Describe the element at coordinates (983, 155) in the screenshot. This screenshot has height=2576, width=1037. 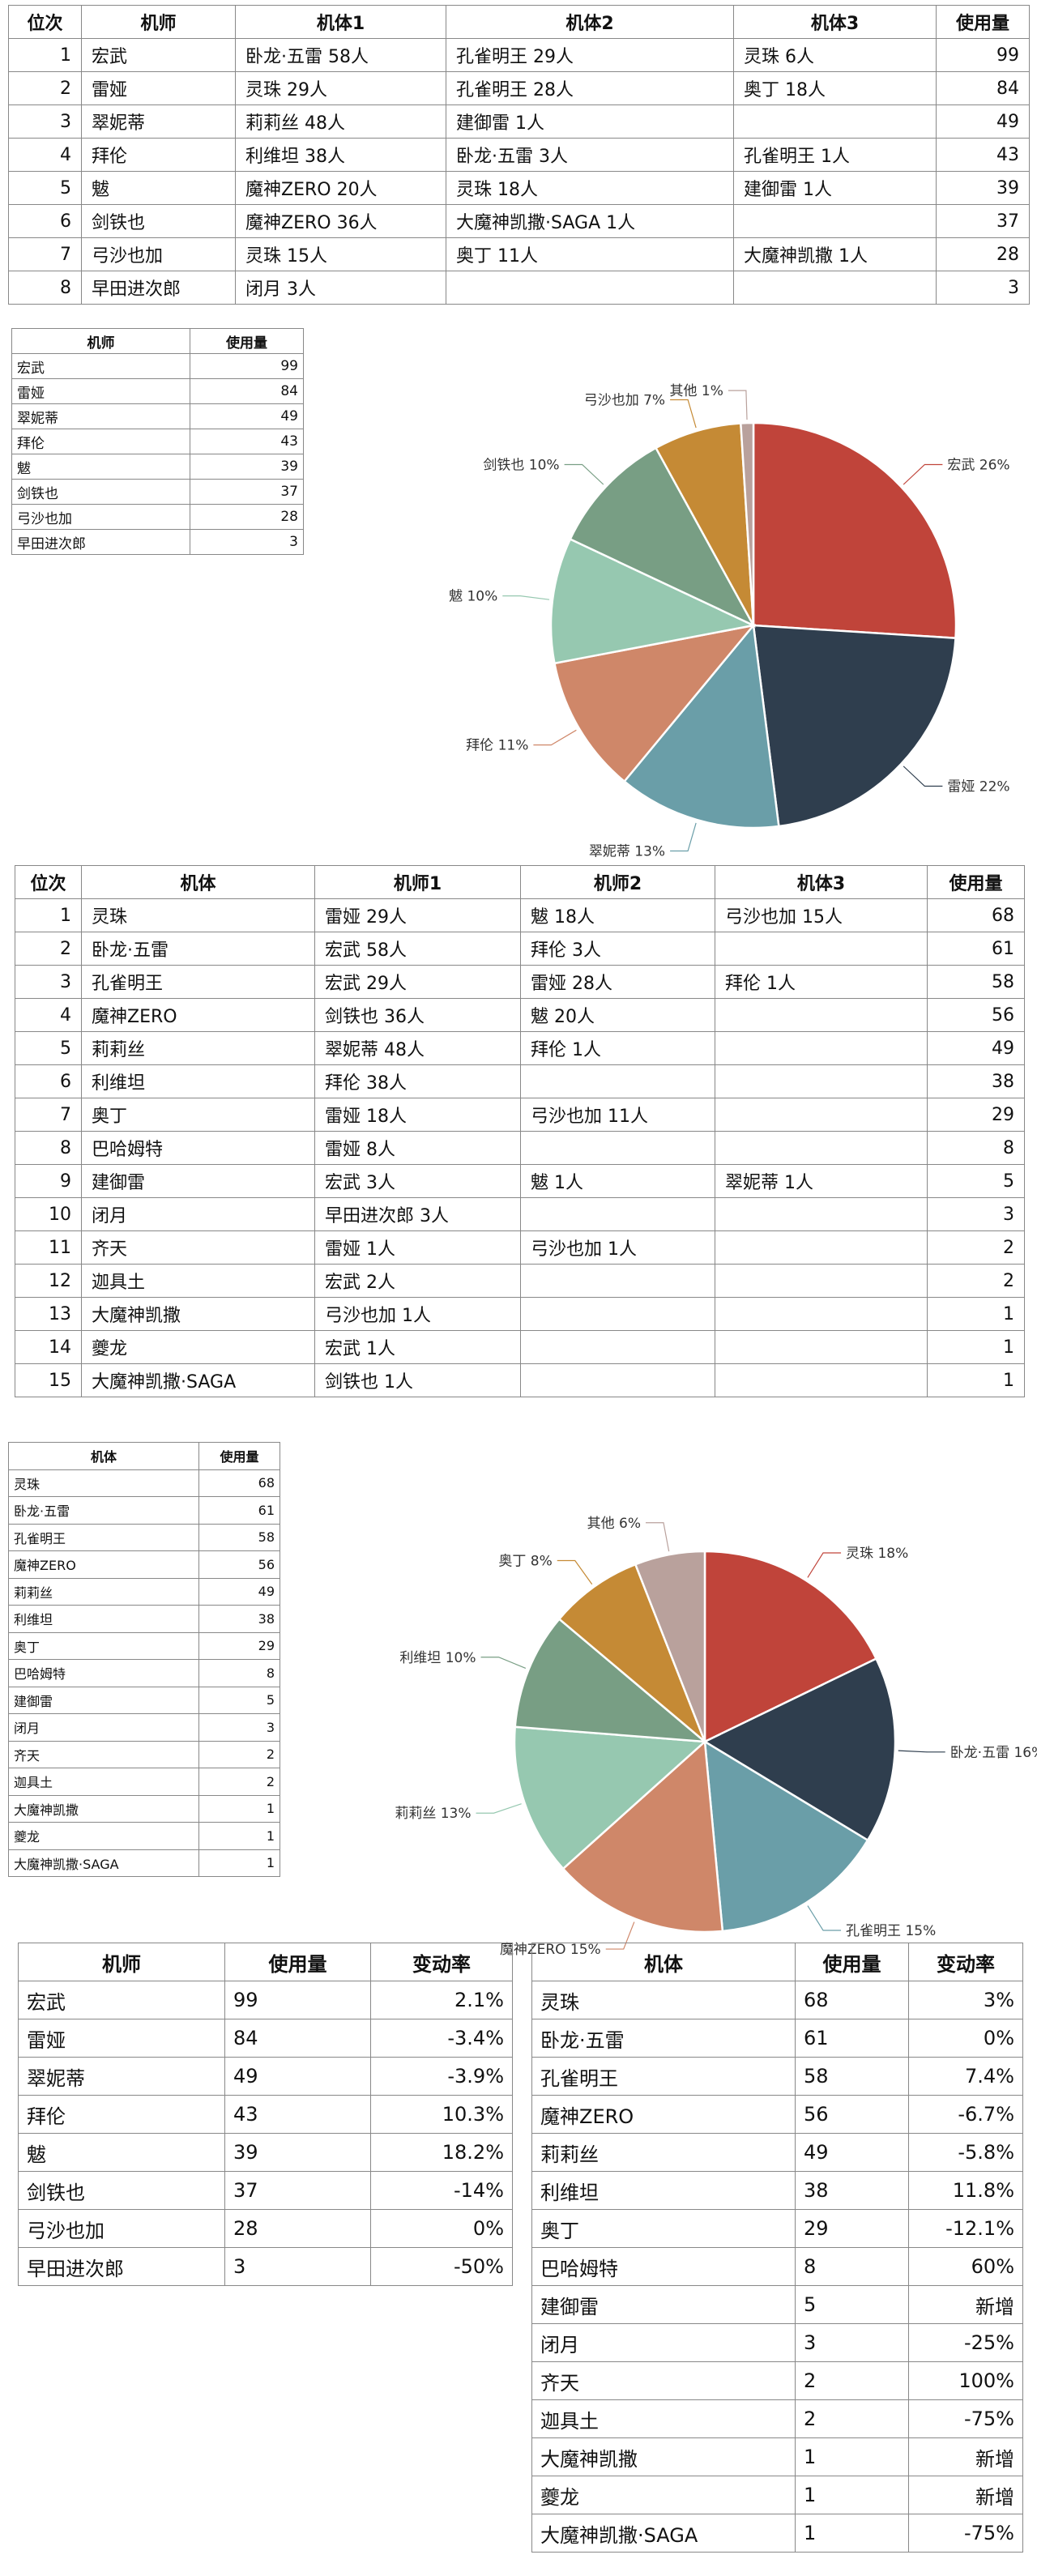
I see `cell-usage: 43` at that location.